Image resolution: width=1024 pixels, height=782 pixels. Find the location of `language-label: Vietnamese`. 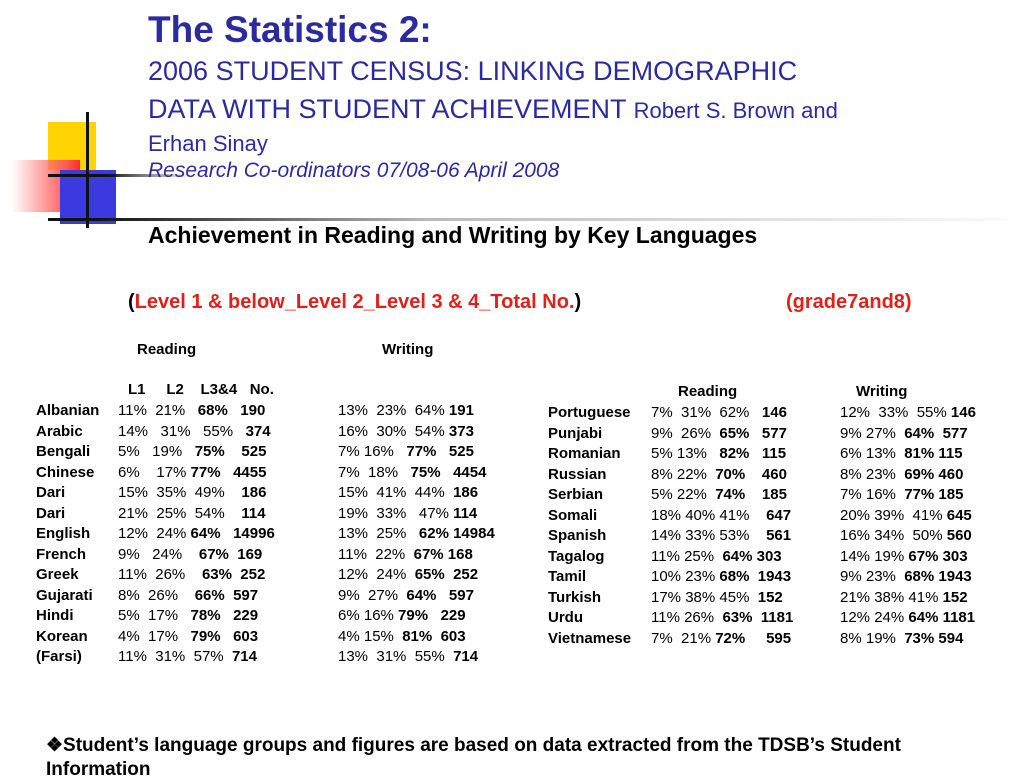

language-label: Vietnamese is located at coordinates (589, 639).